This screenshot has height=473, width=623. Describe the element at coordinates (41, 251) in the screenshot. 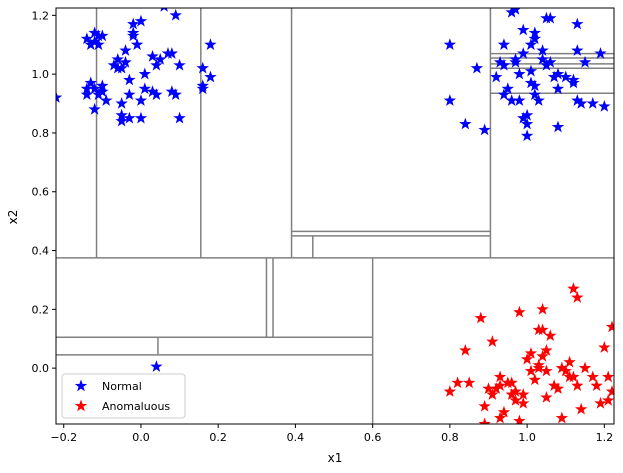

I see `y-tick-label: 0.4` at that location.